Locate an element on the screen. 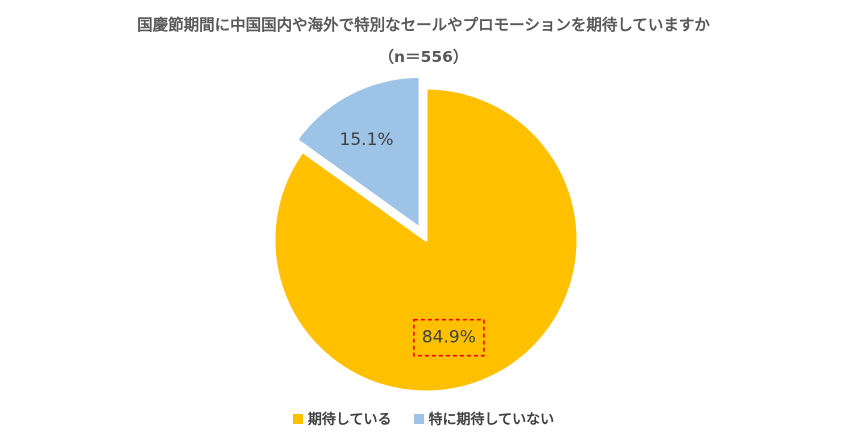  chart-title: 国慶節期間に中国国内や海外で特別なセールやプロモーションを期待していますか is located at coordinates (423, 25).